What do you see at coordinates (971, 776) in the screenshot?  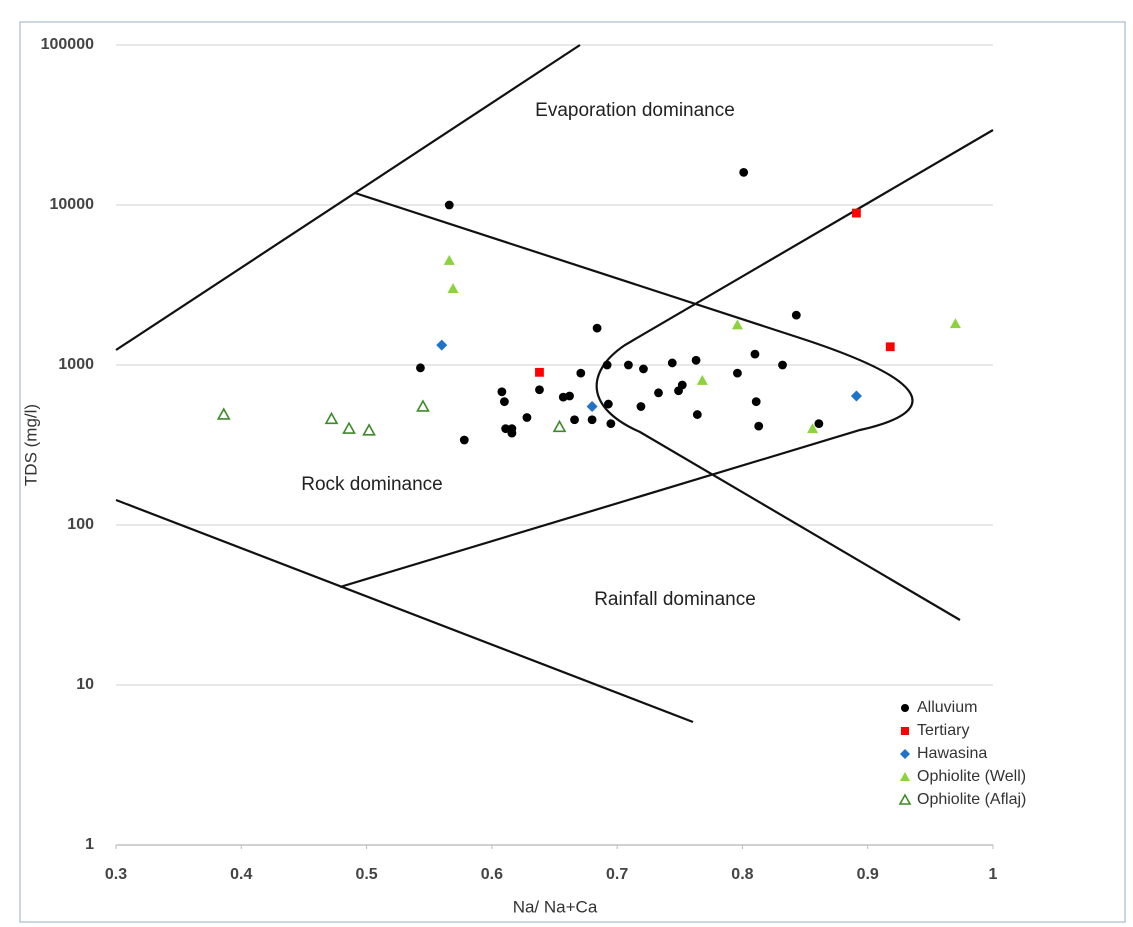 I see `legend-label: Ophiolite (Well)` at bounding box center [971, 776].